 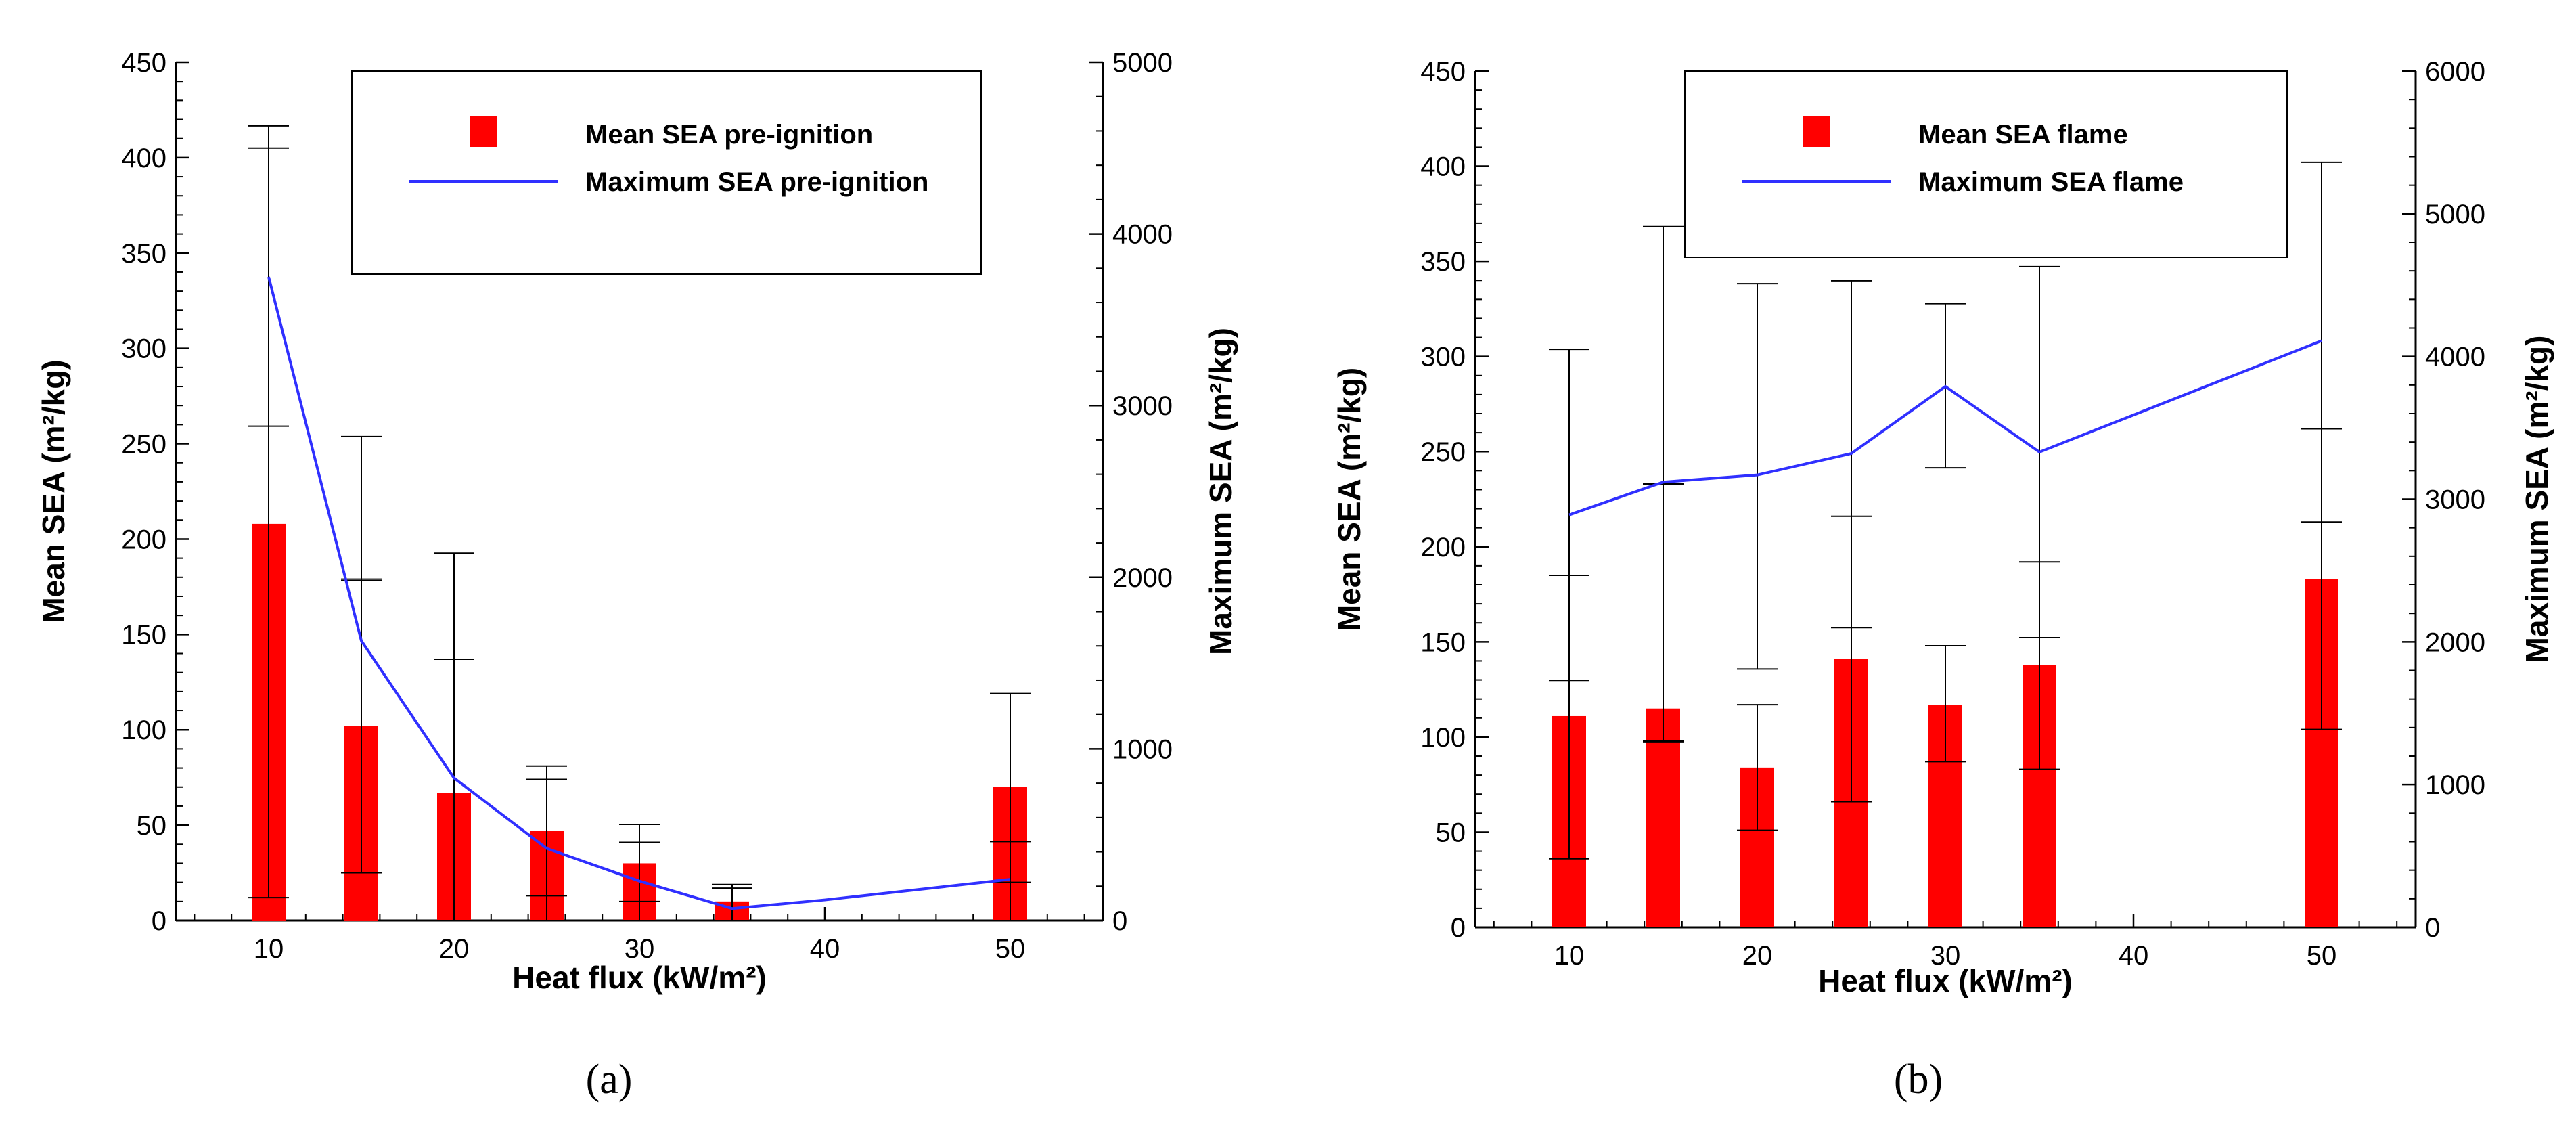 I want to click on y2-tick-label: 6000, so click(x=2455, y=72).